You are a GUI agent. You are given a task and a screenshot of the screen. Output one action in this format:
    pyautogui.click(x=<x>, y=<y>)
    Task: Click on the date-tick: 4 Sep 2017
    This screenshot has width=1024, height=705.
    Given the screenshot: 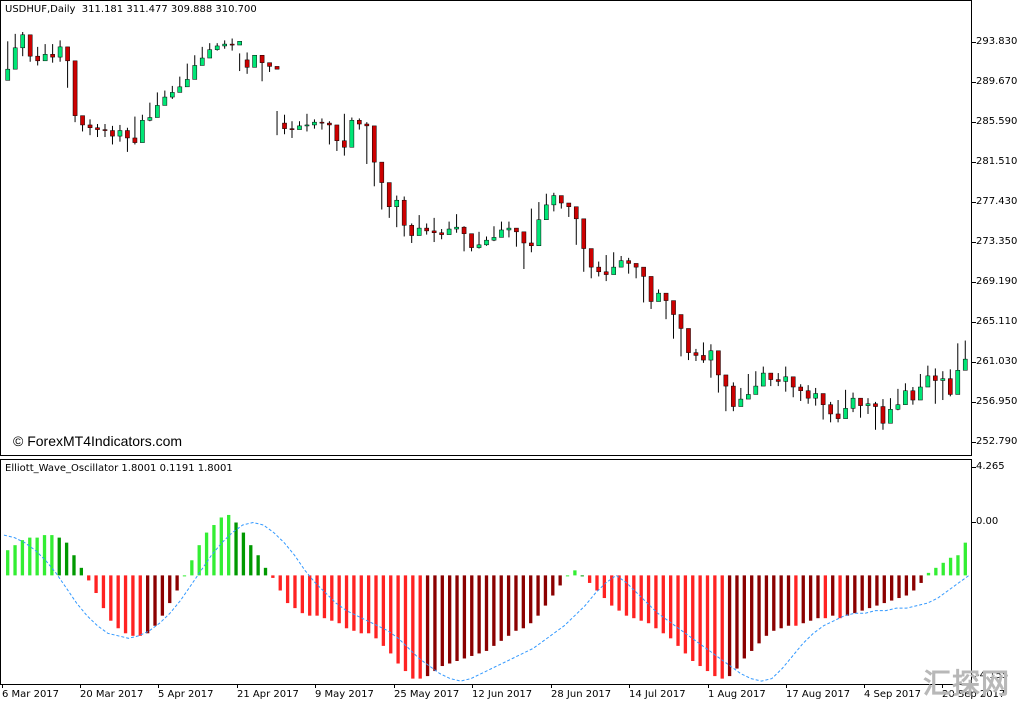 What is the action you would take?
    pyautogui.click(x=893, y=694)
    